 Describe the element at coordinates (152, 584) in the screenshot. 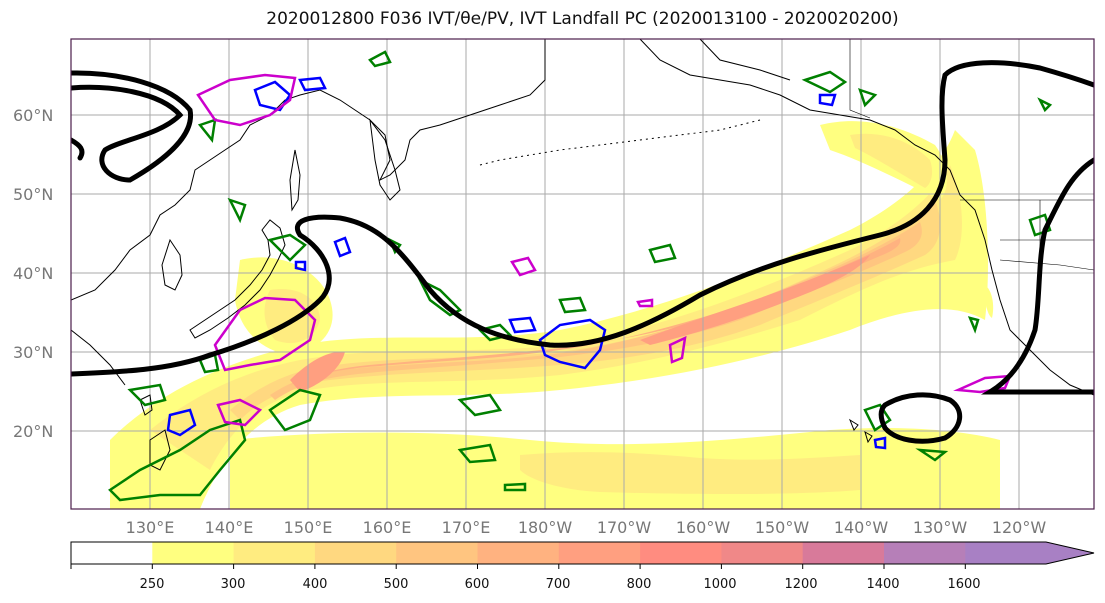

I see `colorbar-tick-label: 250` at that location.